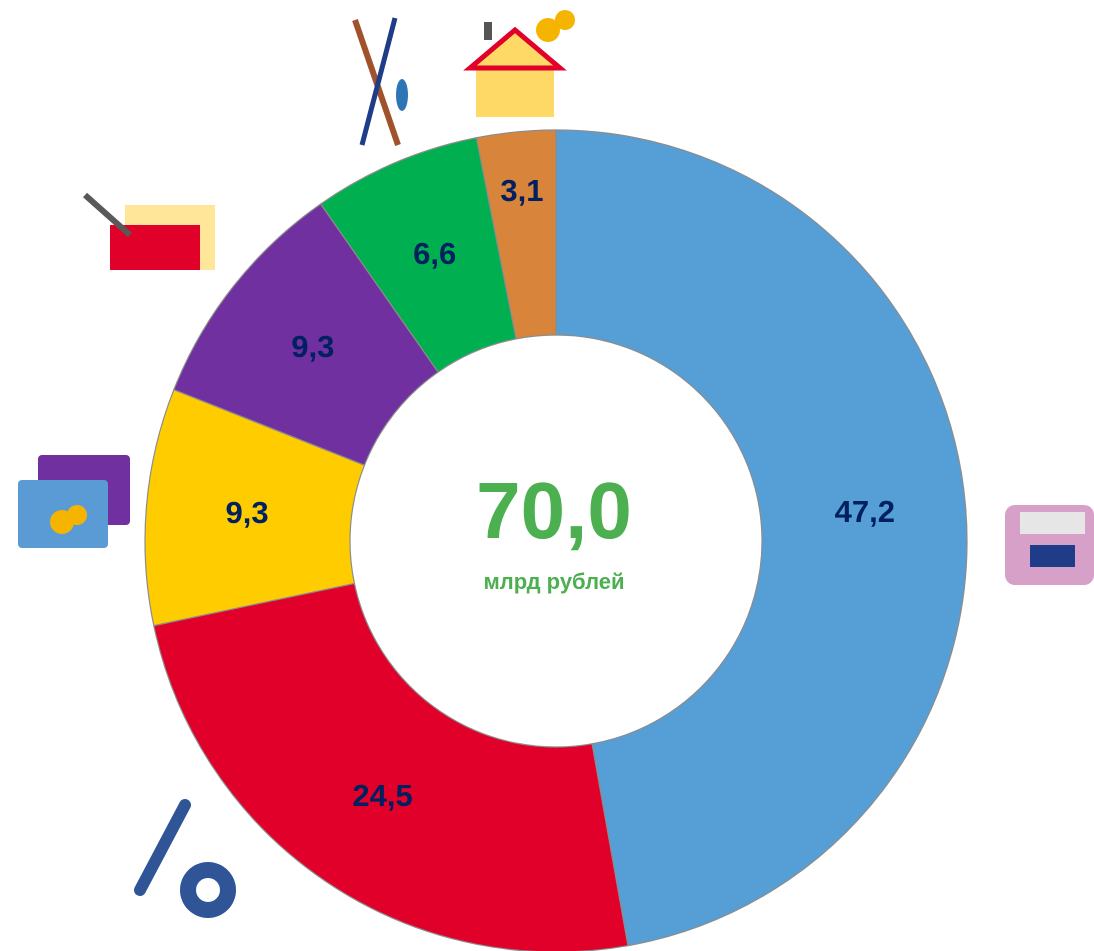 This screenshot has height=951, width=1094. What do you see at coordinates (521, 190) in the screenshot?
I see `value-label: 3,1` at bounding box center [521, 190].